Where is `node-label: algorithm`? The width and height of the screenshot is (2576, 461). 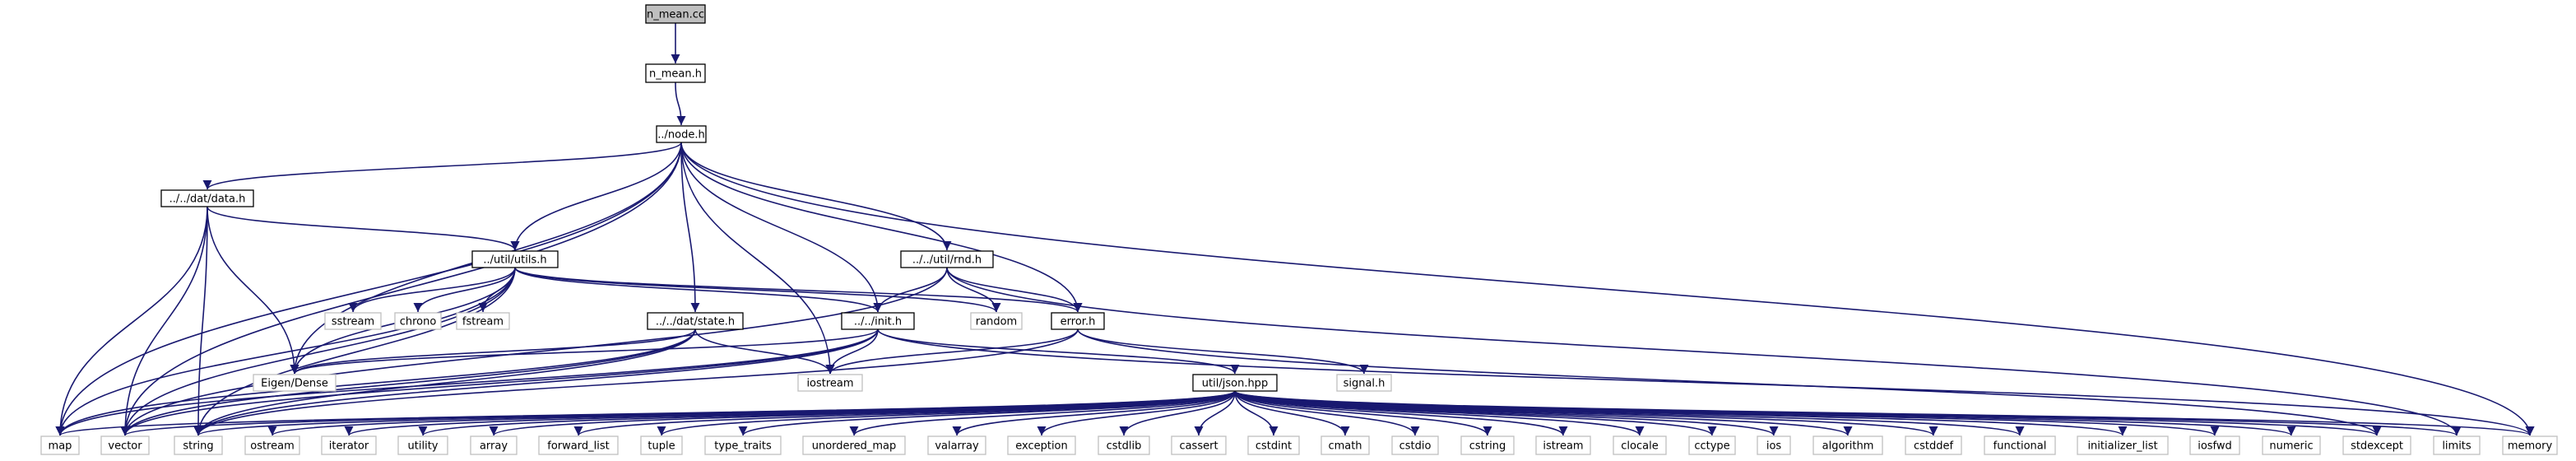
node-label: algorithm is located at coordinates (1848, 446).